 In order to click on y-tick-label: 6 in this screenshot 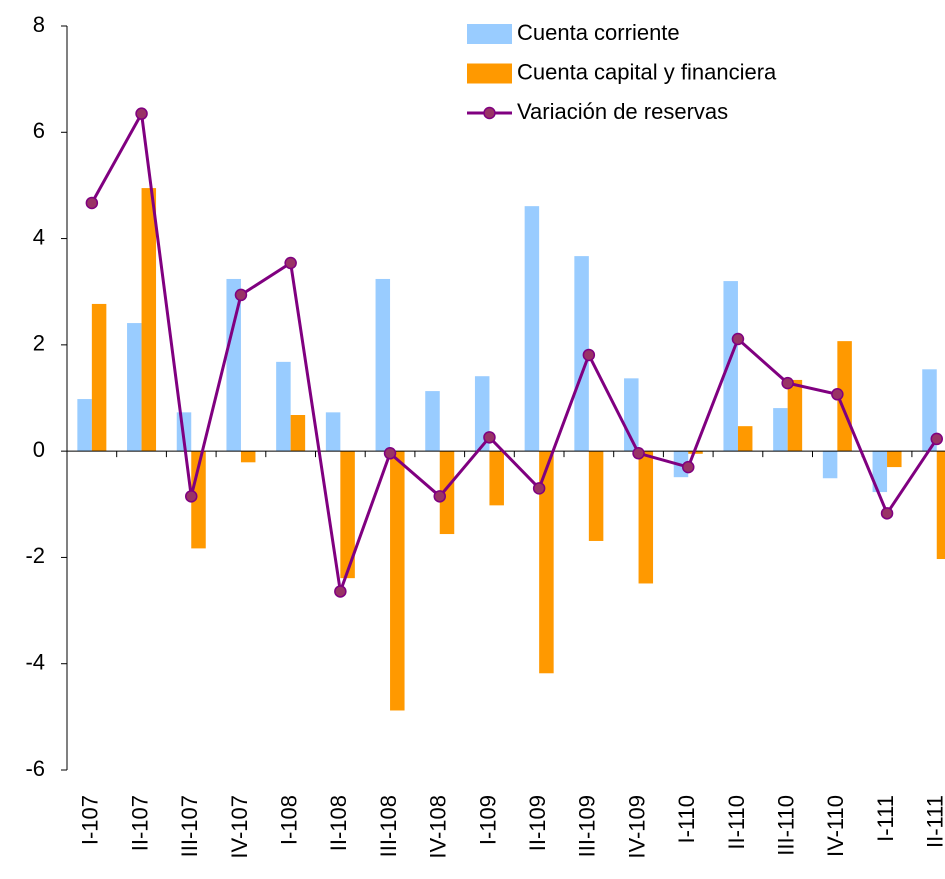, I will do `click(39, 130)`.